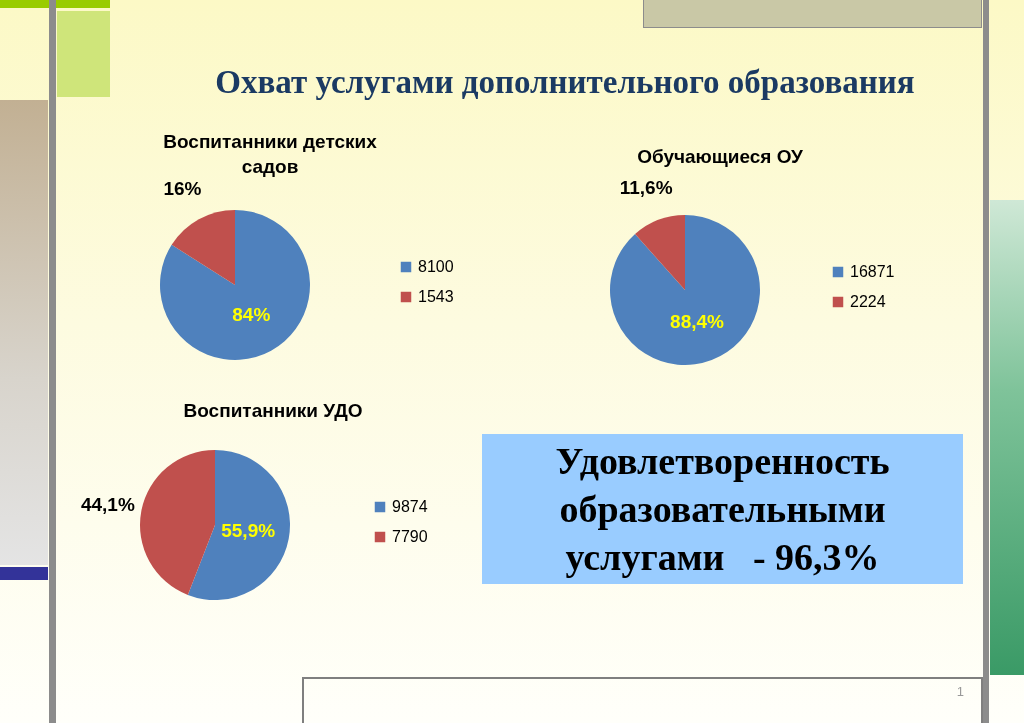 This screenshot has height=723, width=1024. What do you see at coordinates (959, 691) in the screenshot?
I see `text: 1` at bounding box center [959, 691].